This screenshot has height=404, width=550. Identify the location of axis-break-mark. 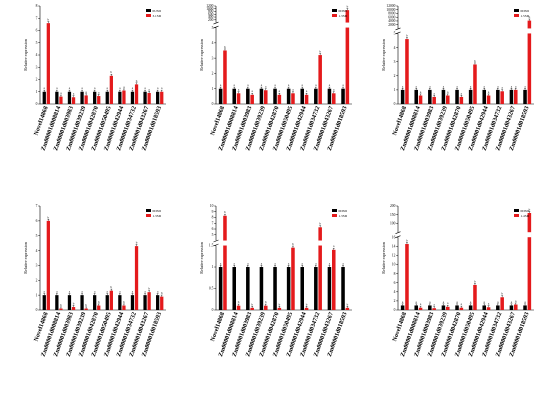
(398, 31).